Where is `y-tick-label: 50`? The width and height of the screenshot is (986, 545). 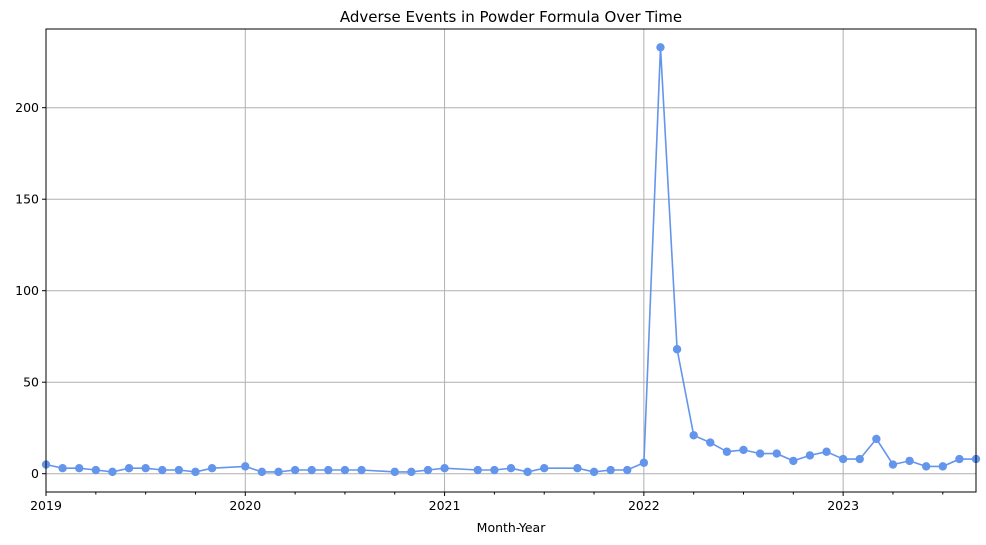 y-tick-label: 50 is located at coordinates (31, 382).